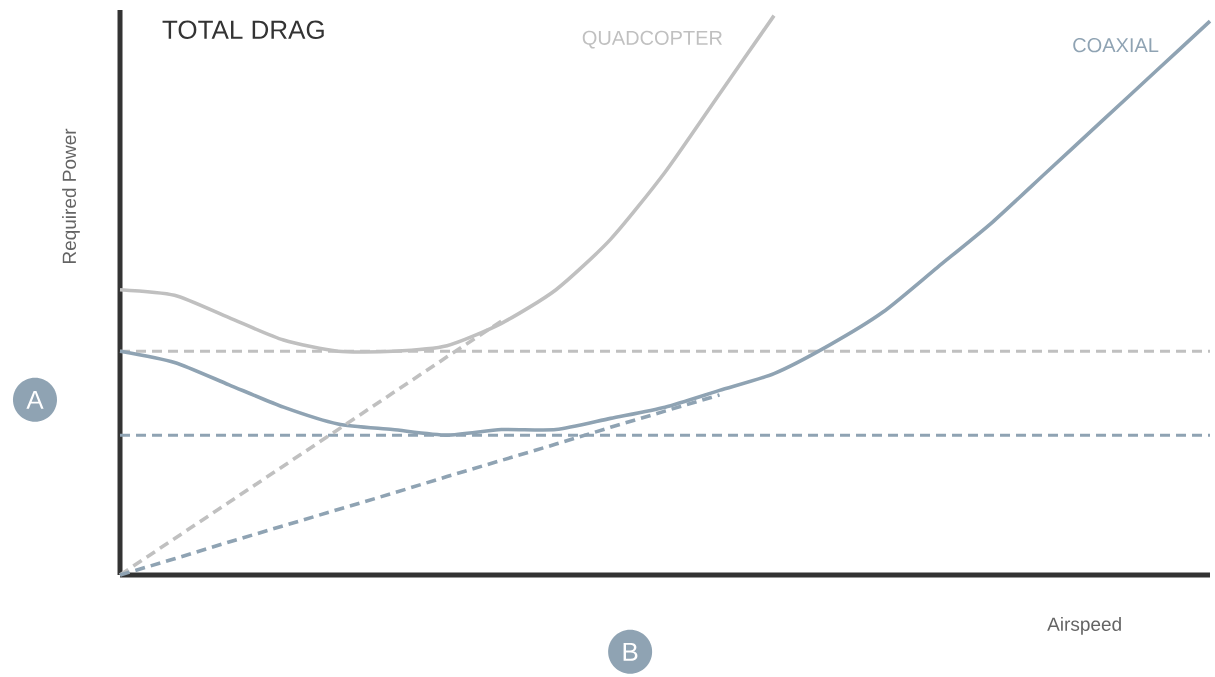  Describe the element at coordinates (35, 399) in the screenshot. I see `text: A` at that location.